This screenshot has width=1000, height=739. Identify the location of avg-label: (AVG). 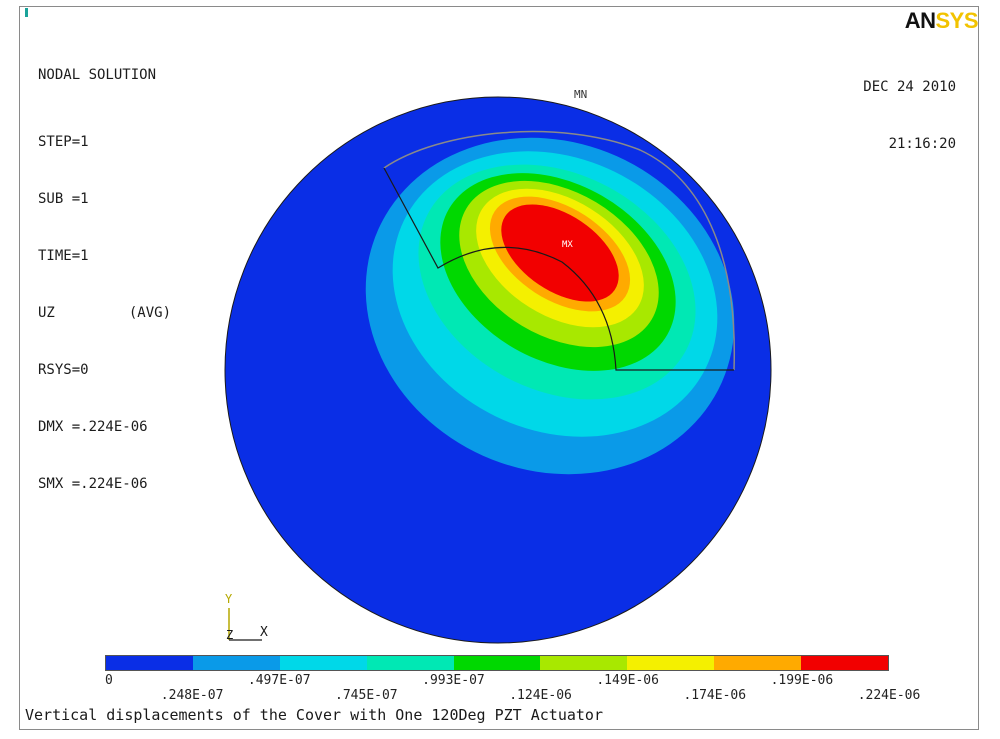
(150, 313).